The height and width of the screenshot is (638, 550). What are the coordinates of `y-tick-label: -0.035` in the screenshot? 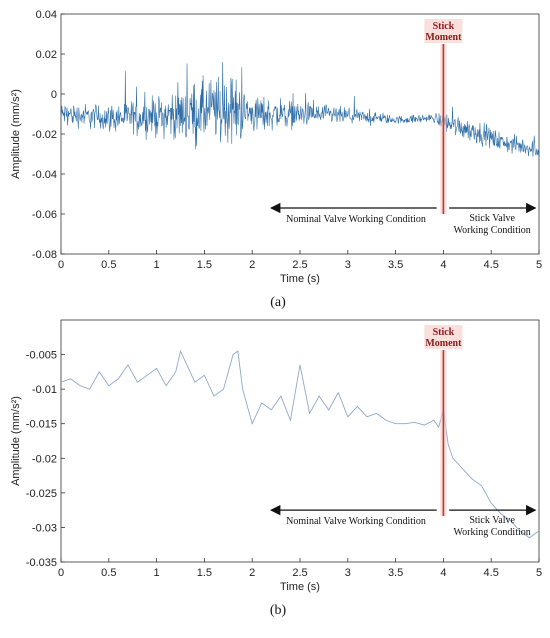 It's located at (41, 563).